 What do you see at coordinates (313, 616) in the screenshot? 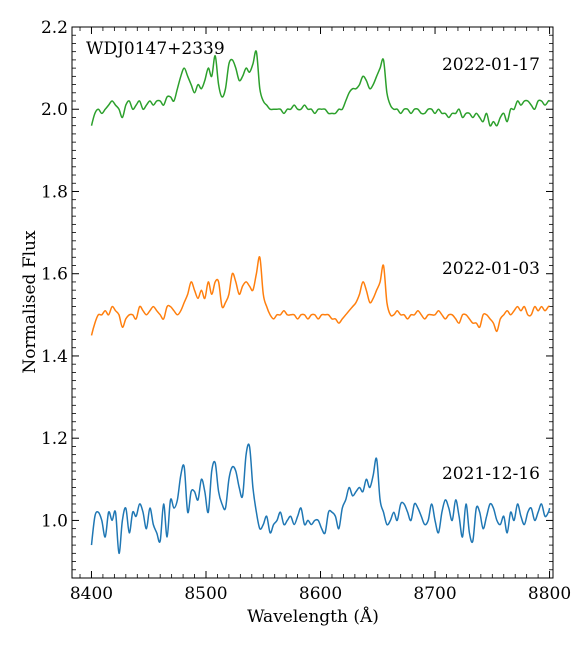
I see `x-axis-title: Wavelength (Å)` at bounding box center [313, 616].